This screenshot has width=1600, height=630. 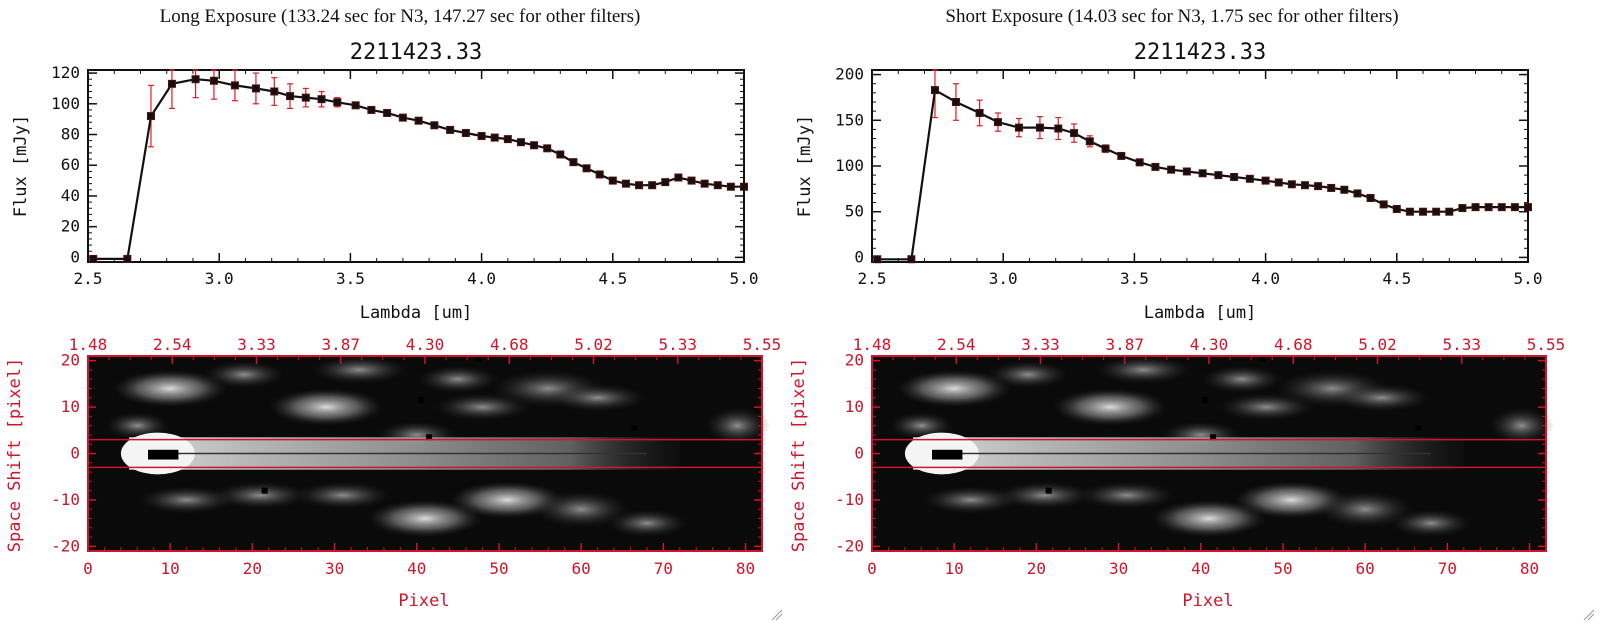 I want to click on top-tick-label: 5.33, so click(x=1461, y=344).